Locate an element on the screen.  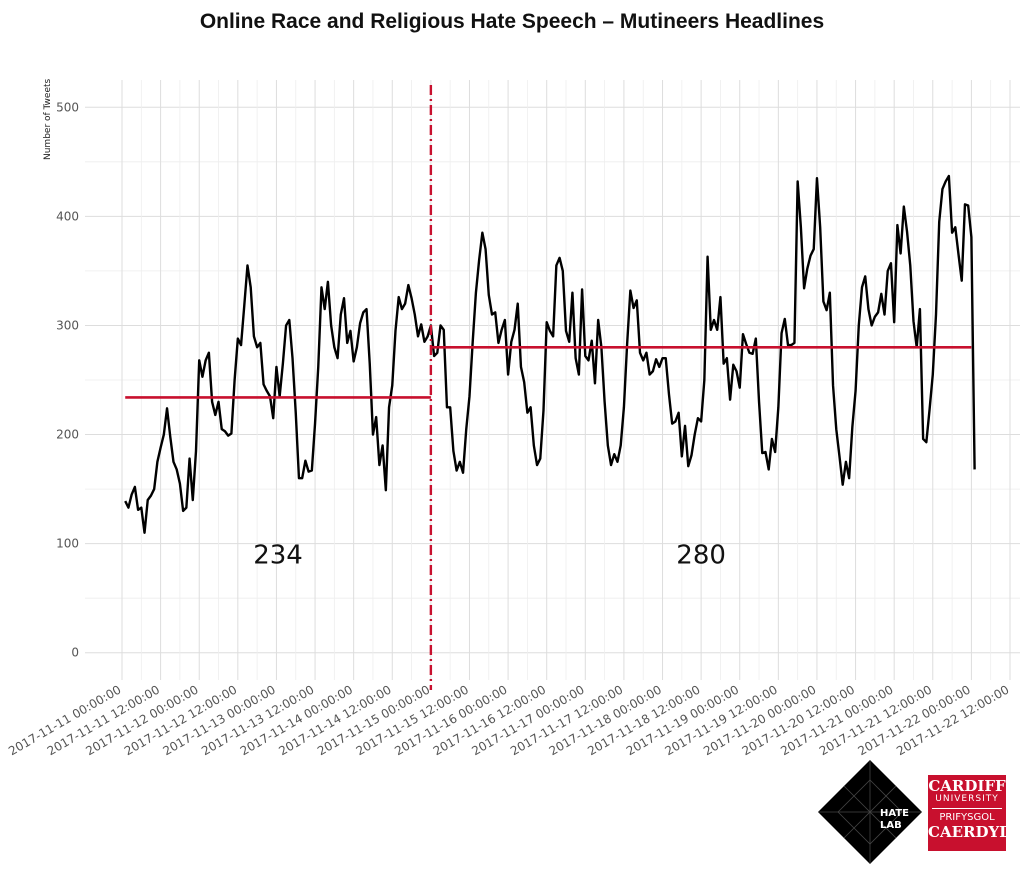
cardiff-line2: UNIVERSITY is located at coordinates (967, 799).